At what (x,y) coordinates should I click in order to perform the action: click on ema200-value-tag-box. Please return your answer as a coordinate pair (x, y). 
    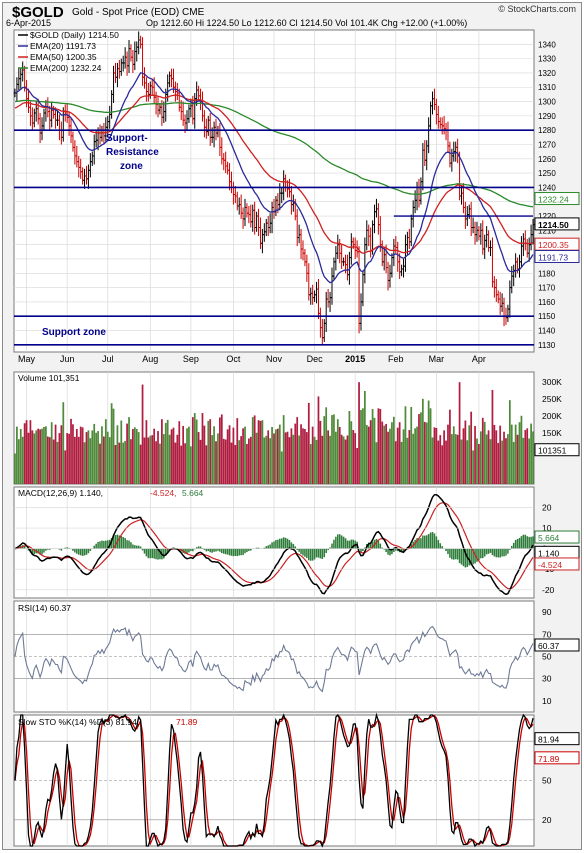
    Looking at the image, I should click on (557, 199).